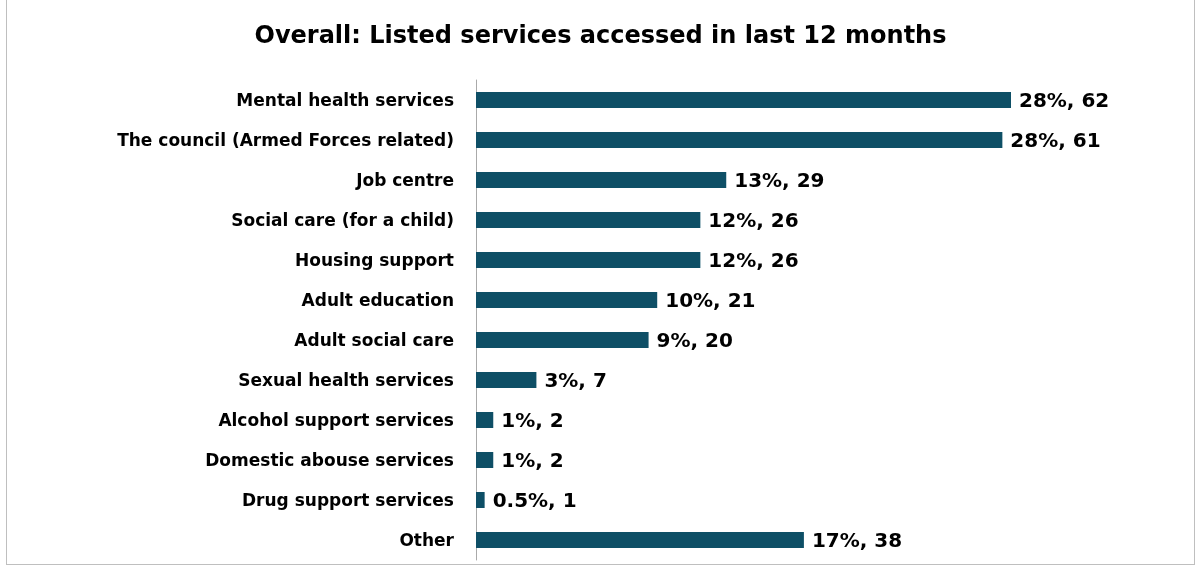  What do you see at coordinates (346, 380) in the screenshot?
I see `y-tick-label: Sexual health services` at bounding box center [346, 380].